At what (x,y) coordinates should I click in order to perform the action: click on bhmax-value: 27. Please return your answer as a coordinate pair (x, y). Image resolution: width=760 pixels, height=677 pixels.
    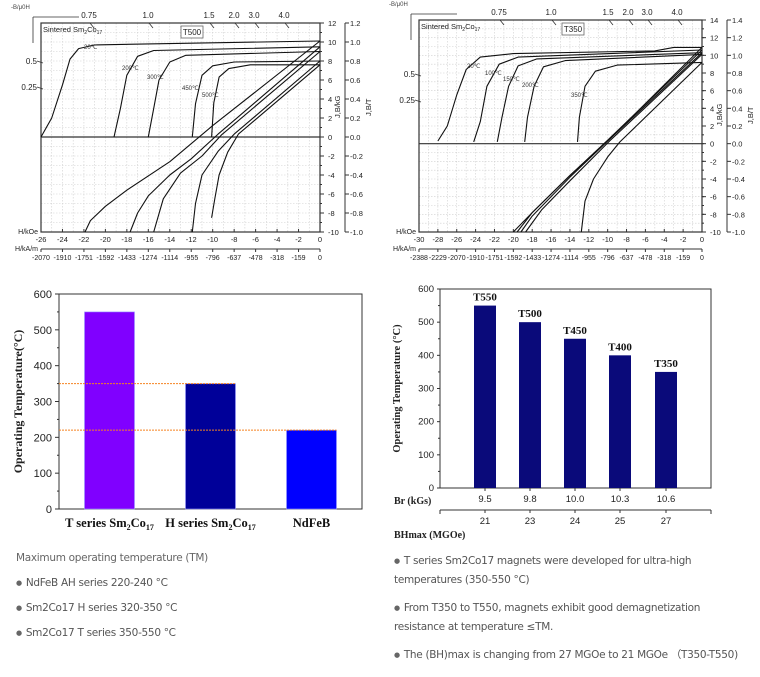
    Looking at the image, I should click on (666, 521).